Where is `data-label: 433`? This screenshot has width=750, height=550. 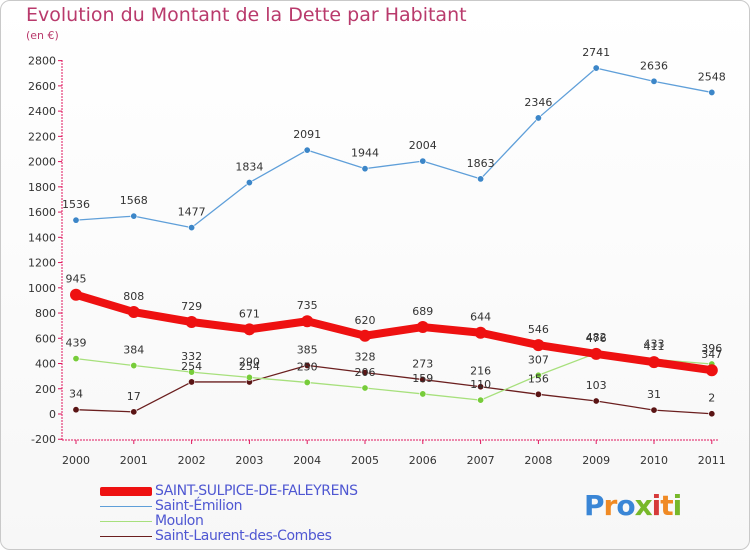
data-label: 433 is located at coordinates (654, 343).